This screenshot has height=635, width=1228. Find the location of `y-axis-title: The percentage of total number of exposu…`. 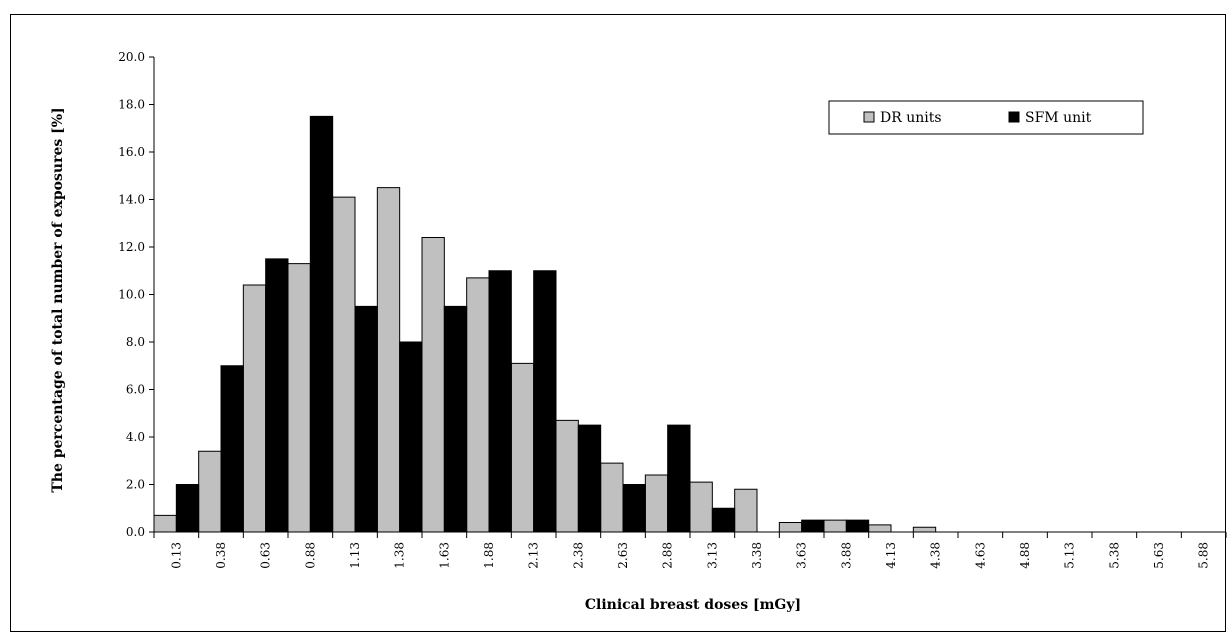

y-axis-title: The percentage of total number of exposu… is located at coordinates (58, 299).